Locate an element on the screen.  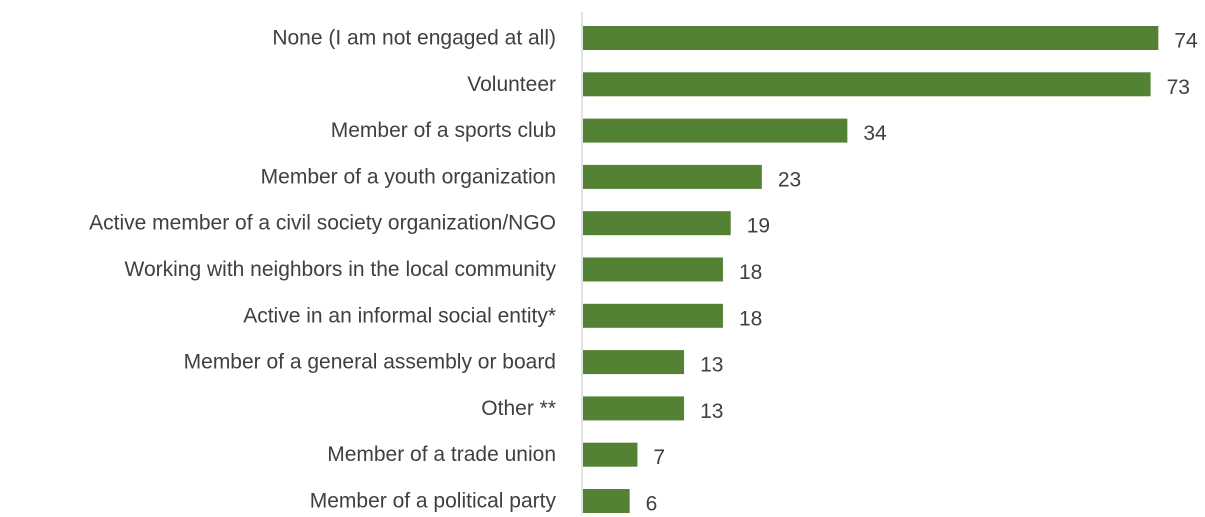
category-label: Other ** is located at coordinates (518, 408).